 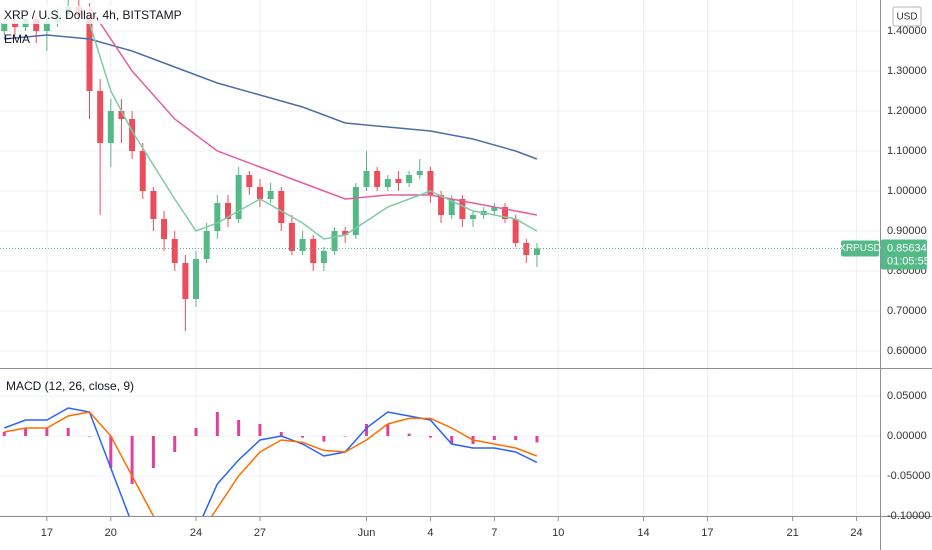 I want to click on ema-line, so click(x=271, y=97).